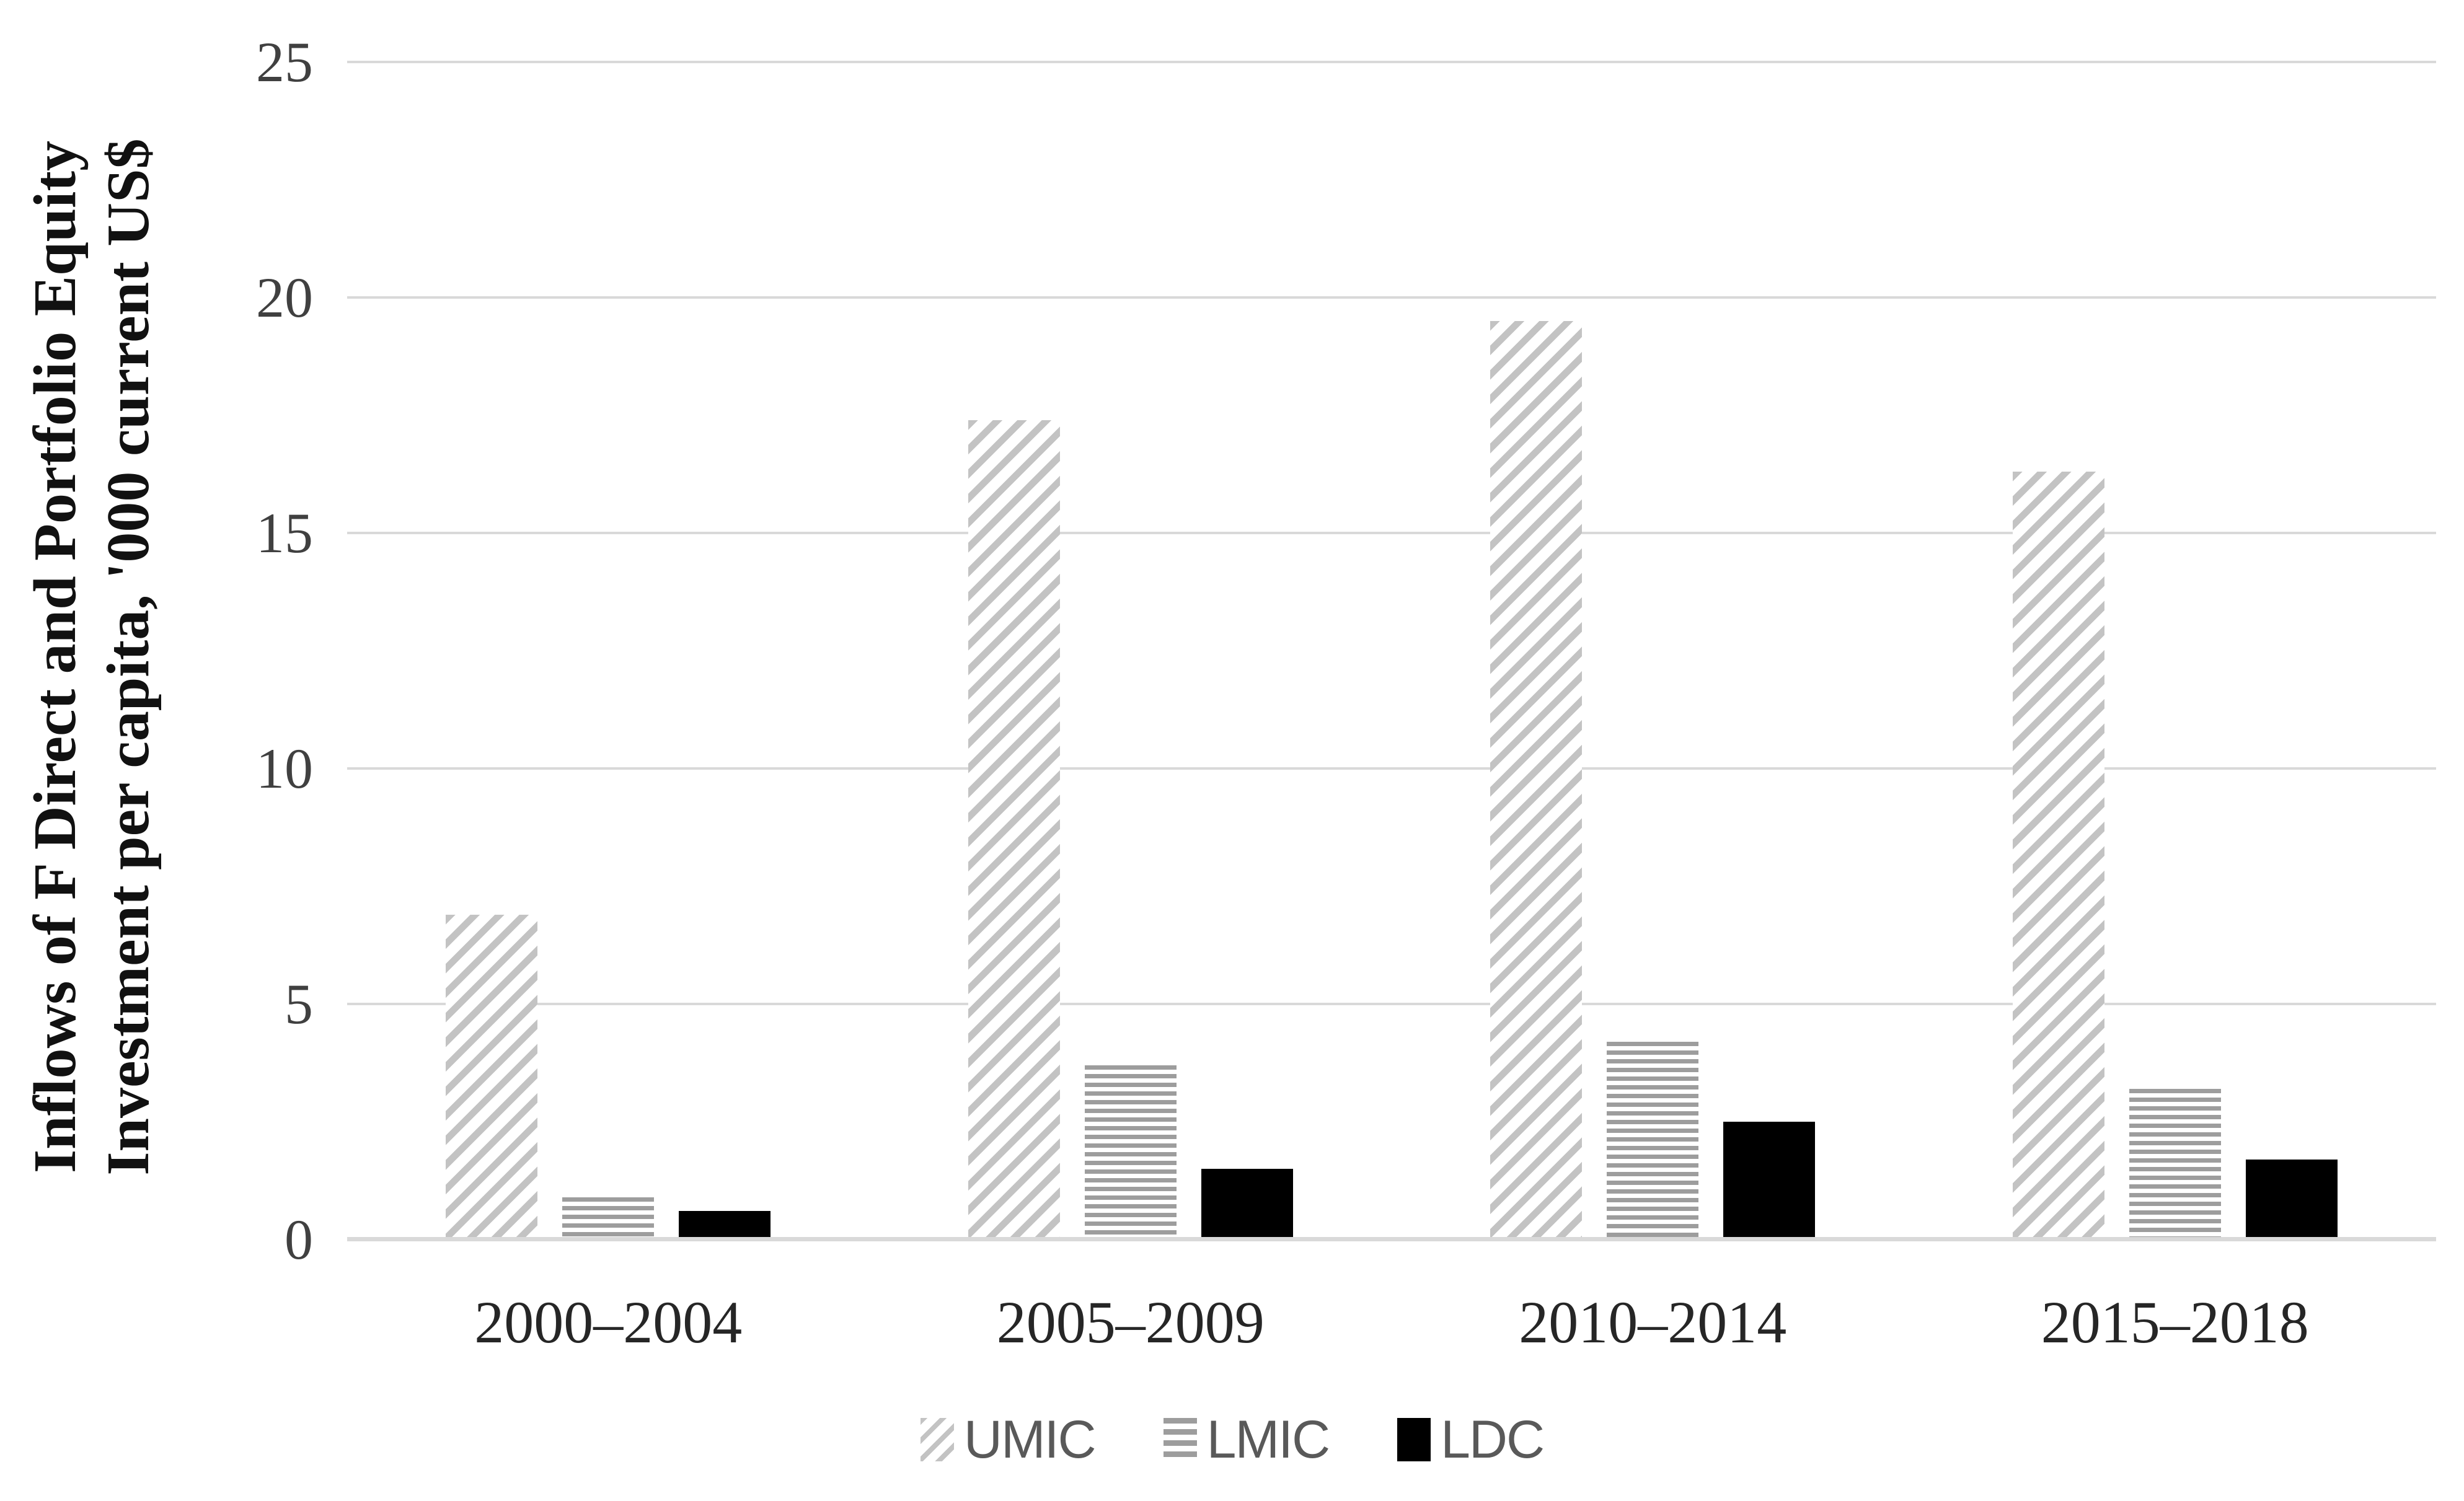 Image resolution: width=2464 pixels, height=1501 pixels. What do you see at coordinates (1493, 1439) in the screenshot?
I see `legend-label-ldc: LDC` at bounding box center [1493, 1439].